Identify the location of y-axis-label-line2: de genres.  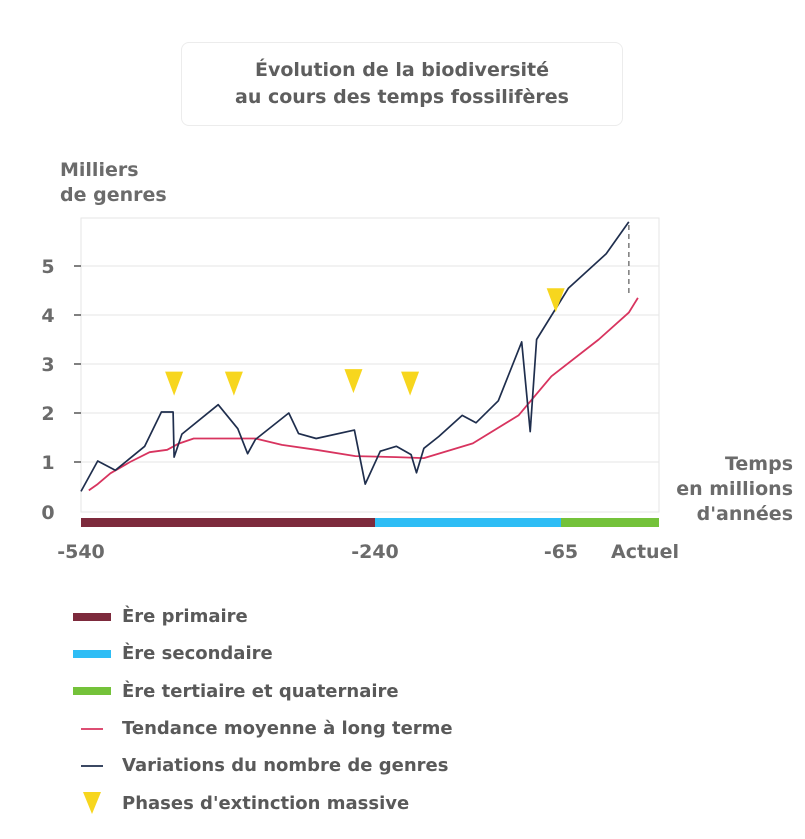
(113, 195).